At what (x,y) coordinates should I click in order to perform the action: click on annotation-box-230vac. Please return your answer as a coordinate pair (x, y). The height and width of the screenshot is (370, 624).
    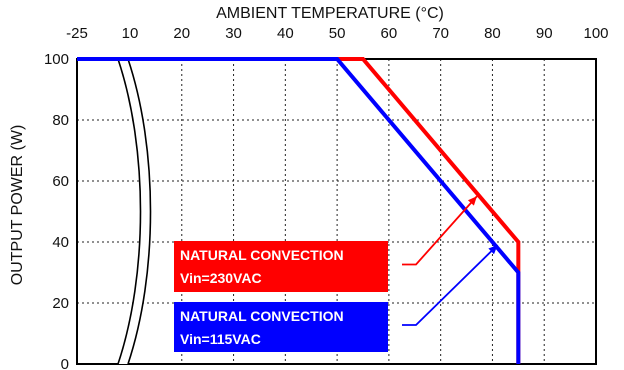
    Looking at the image, I should click on (281, 266).